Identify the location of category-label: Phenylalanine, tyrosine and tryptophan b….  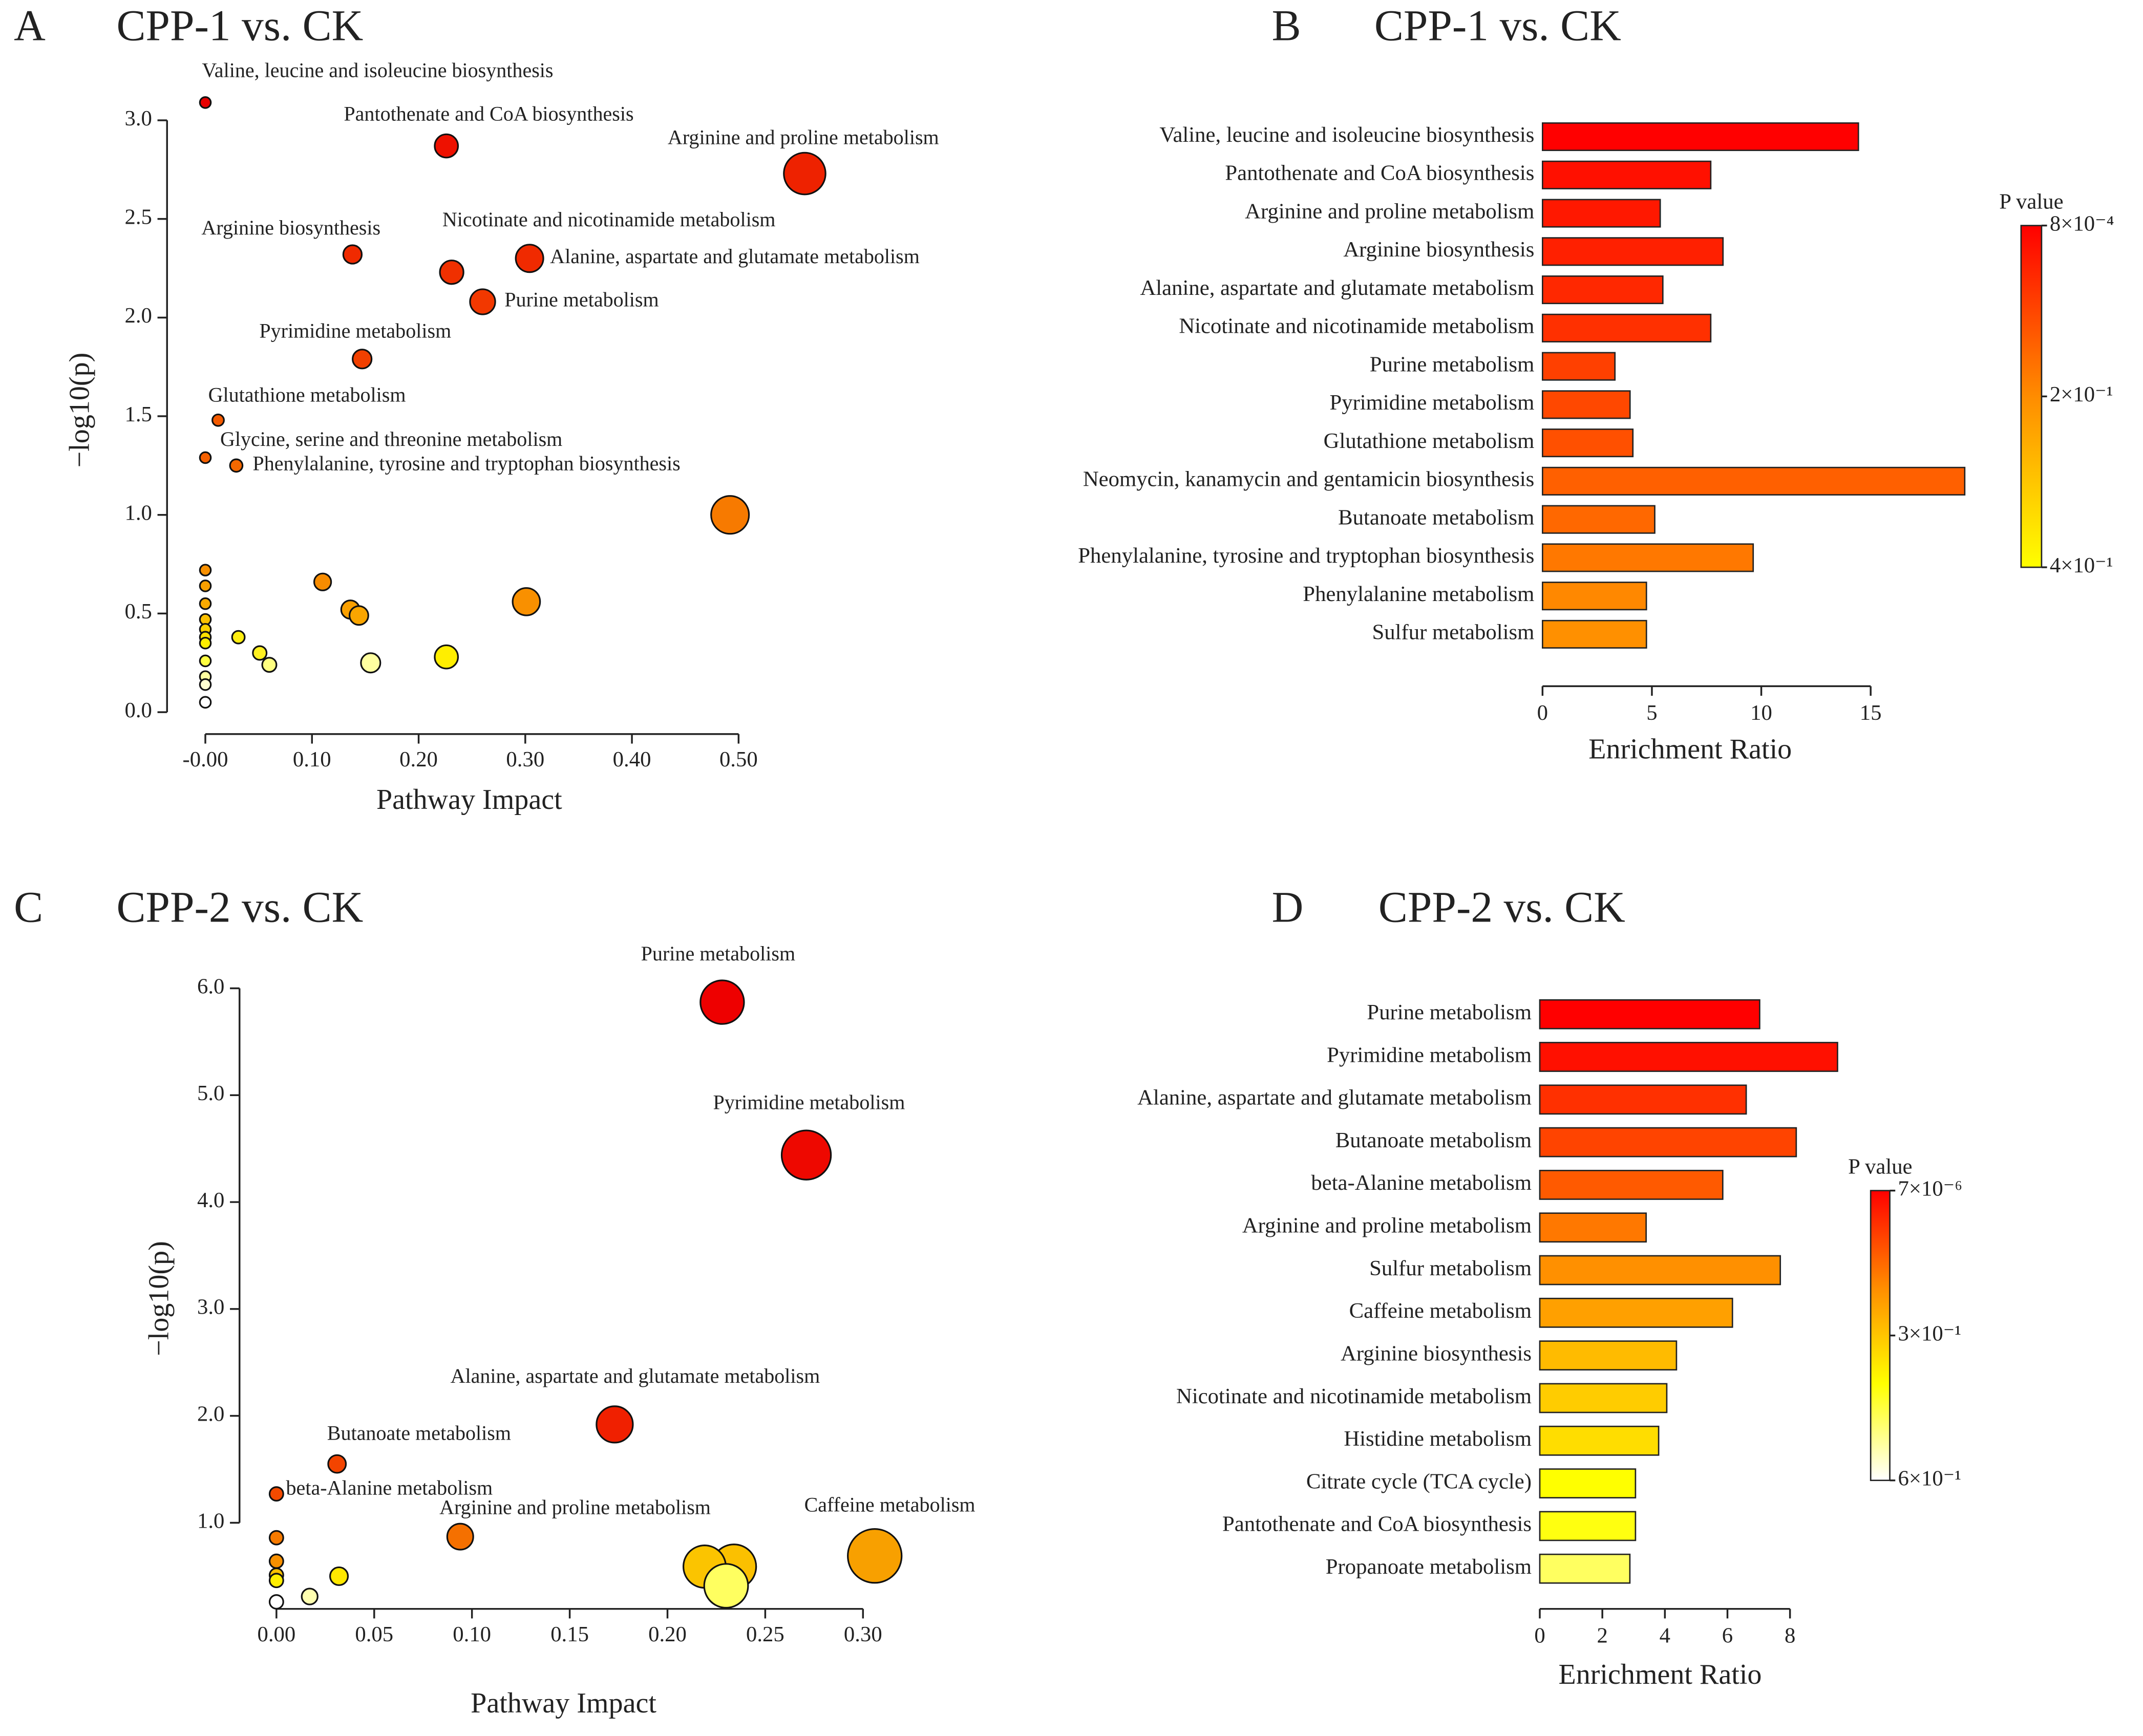
(1306, 556).